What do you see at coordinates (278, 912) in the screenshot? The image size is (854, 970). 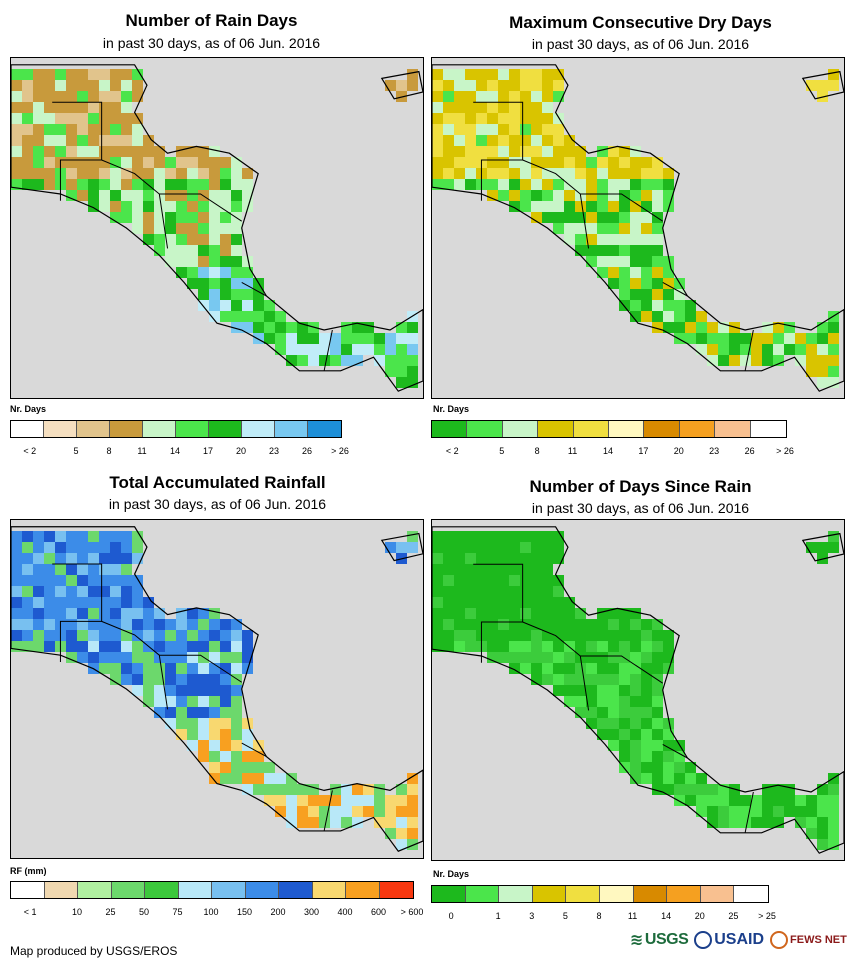 I see `legend-tick-label: 200` at bounding box center [278, 912].